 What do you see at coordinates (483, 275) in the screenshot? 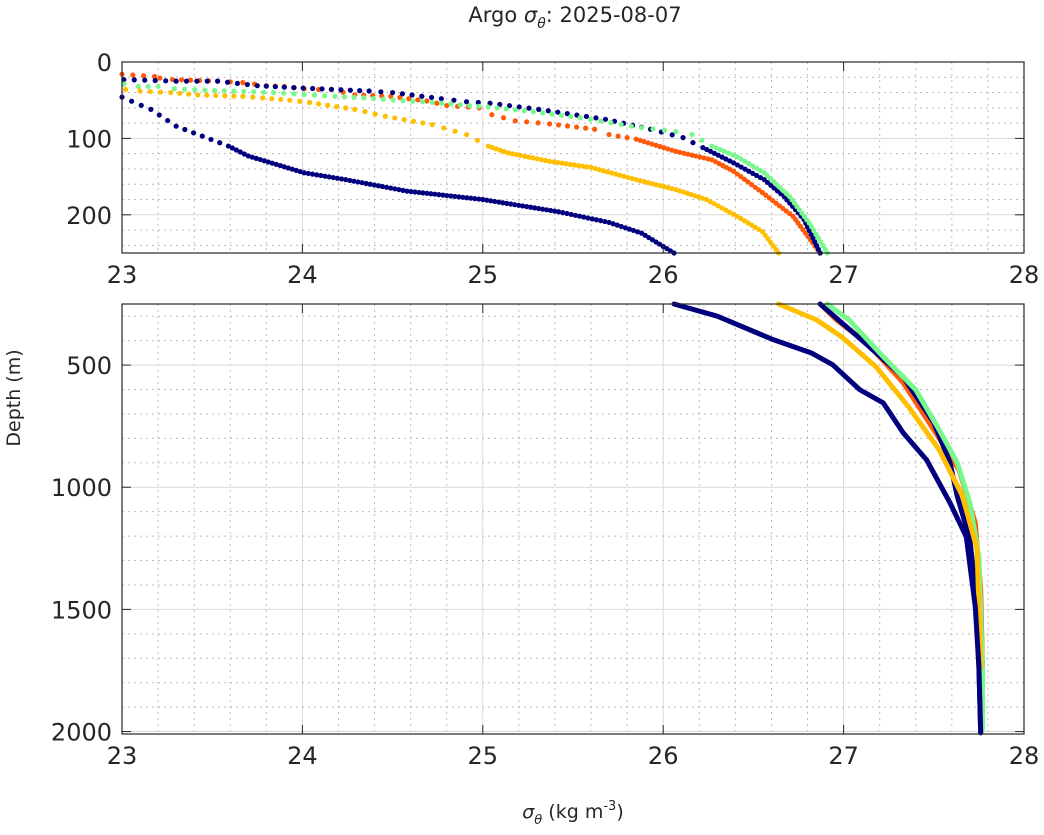
I see `x-tick-label: 25` at bounding box center [483, 275].